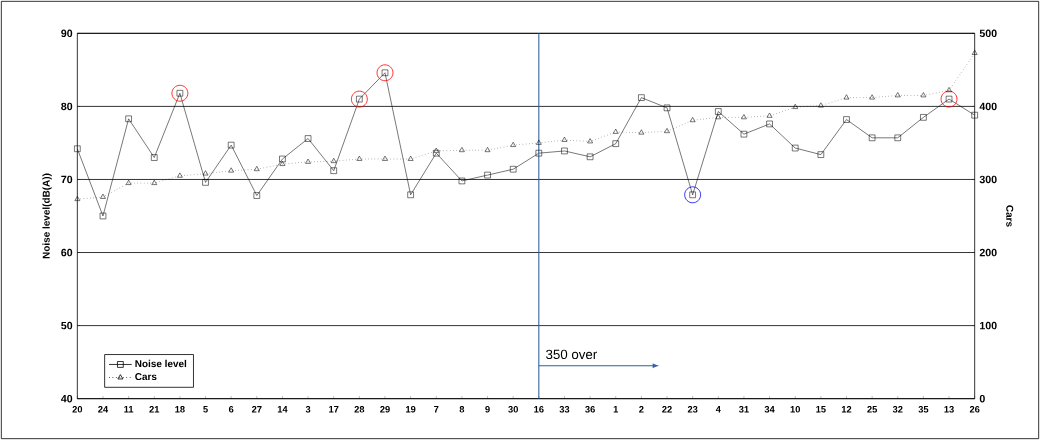 Image resolution: width=1040 pixels, height=440 pixels. What do you see at coordinates (590, 409) in the screenshot?
I see `x-tick-label: 36` at bounding box center [590, 409].